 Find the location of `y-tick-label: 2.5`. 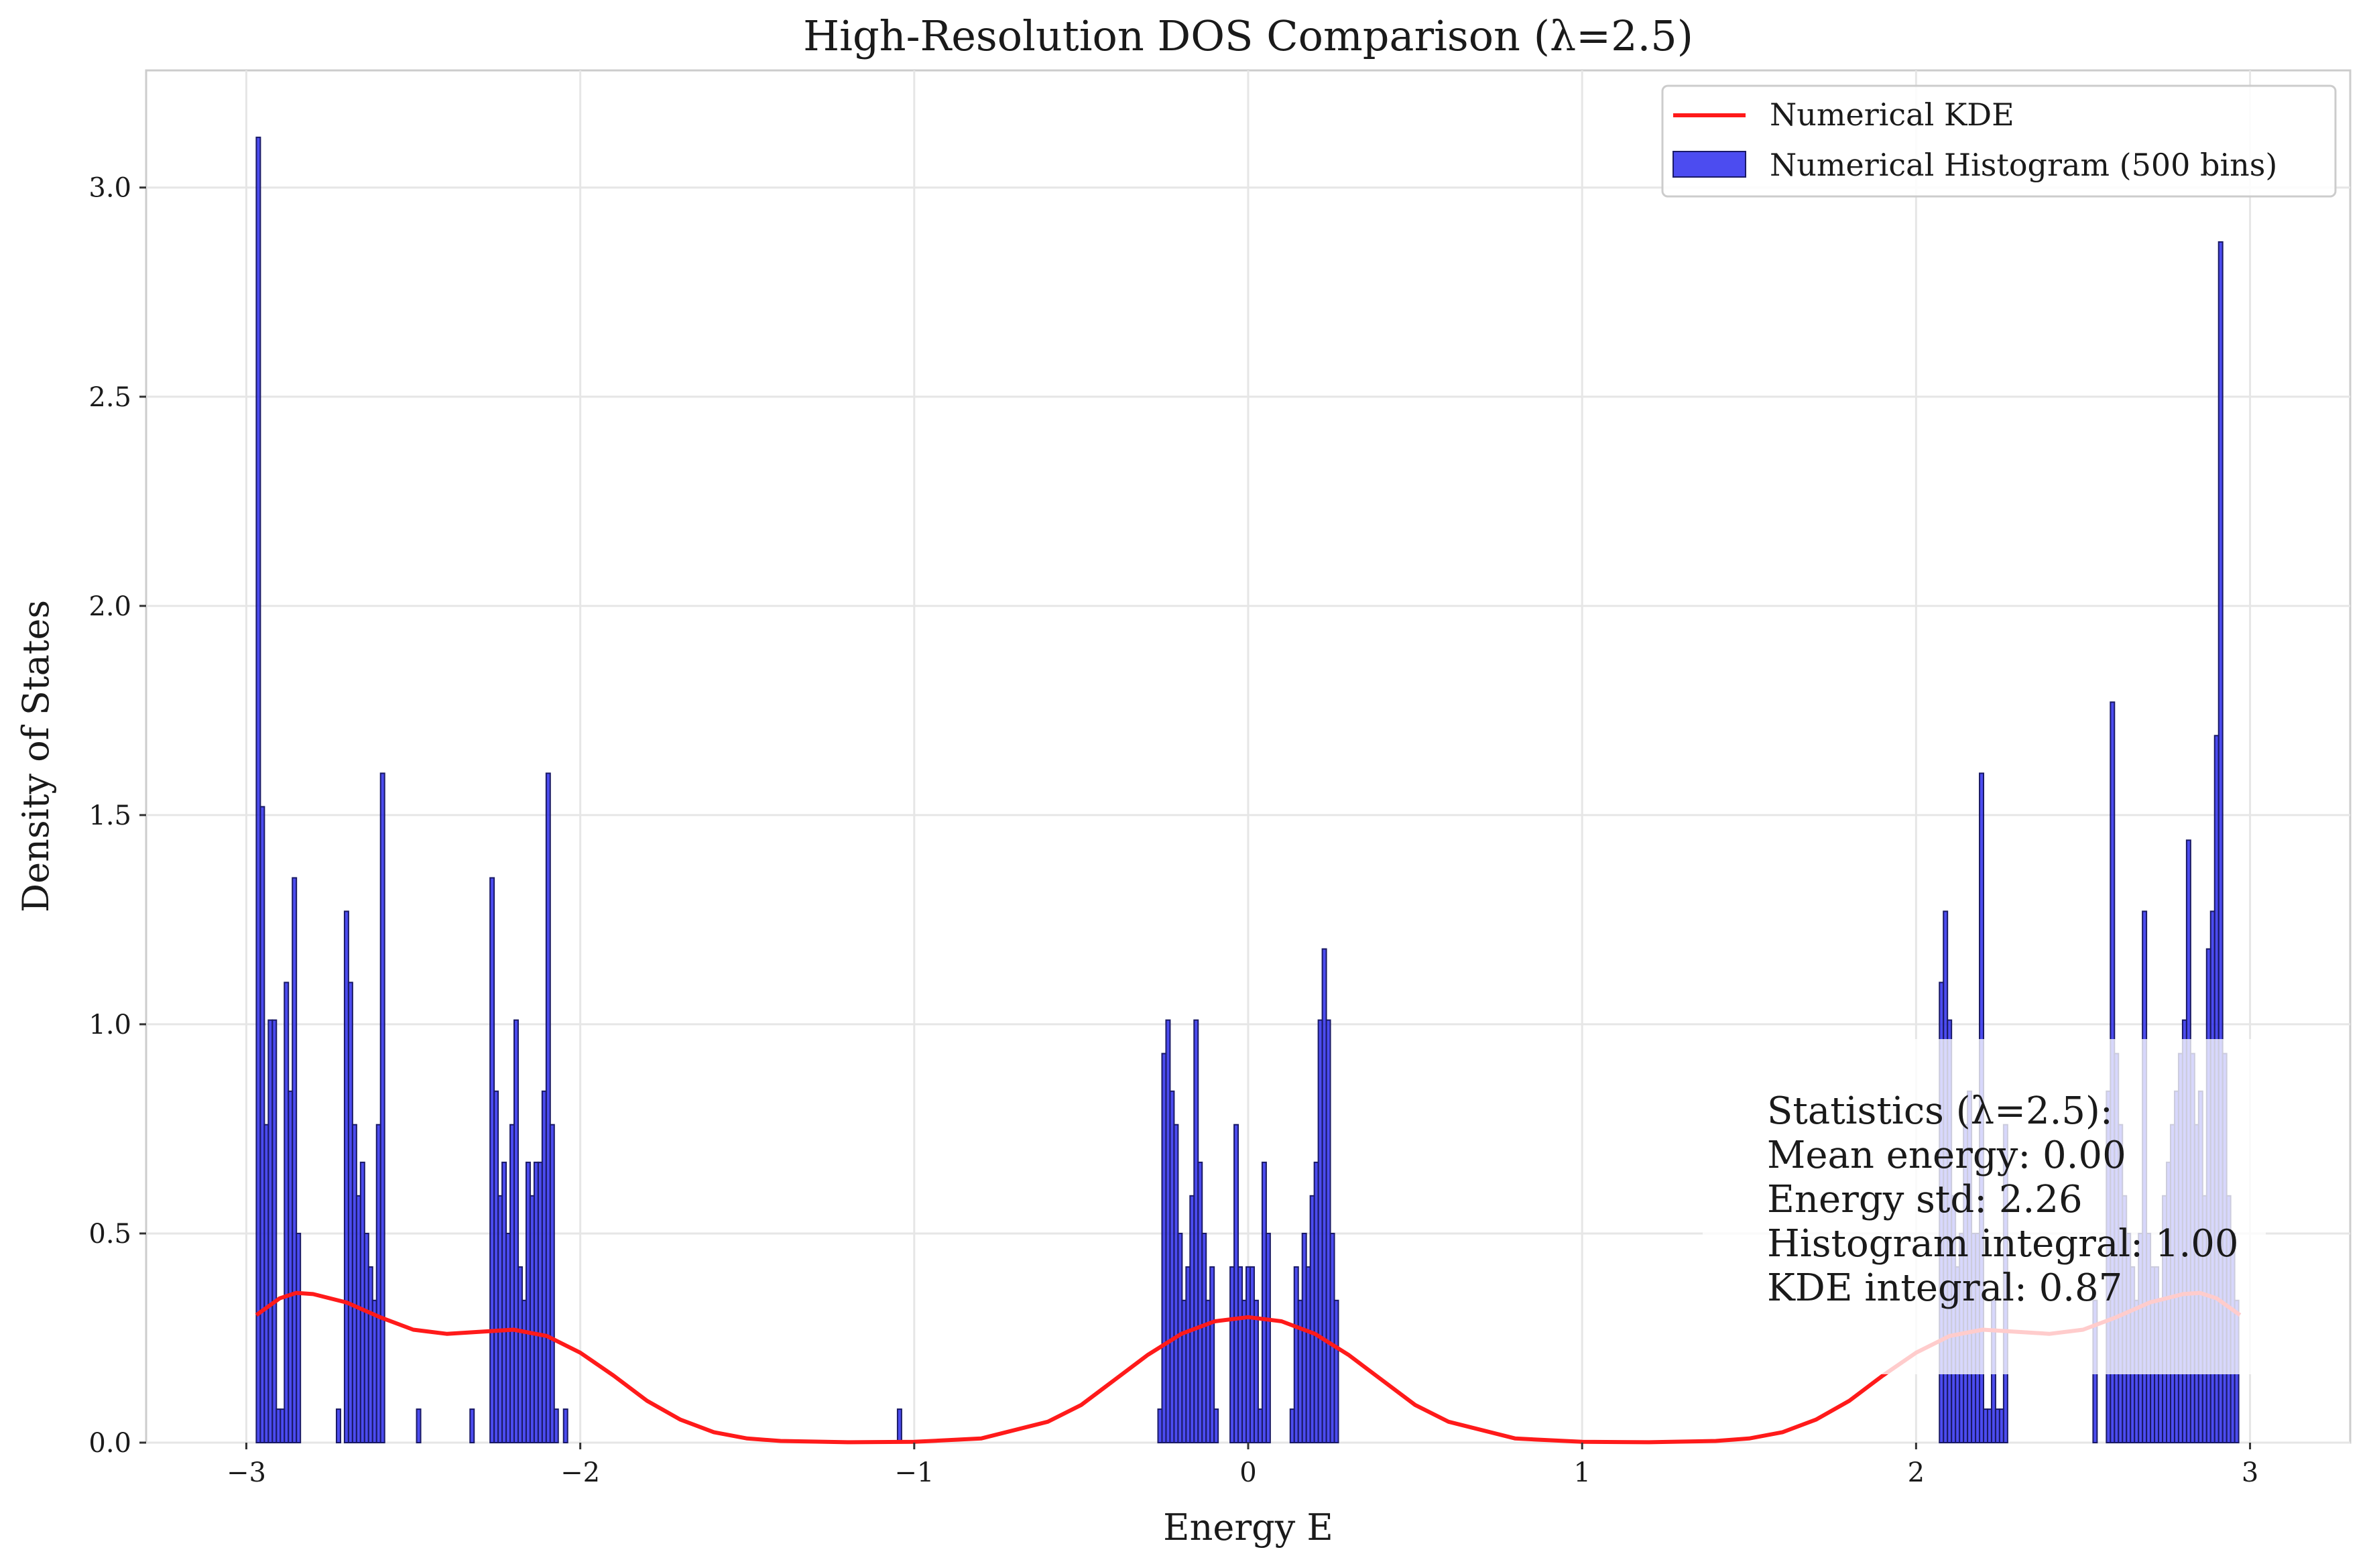

y-tick-label: 2.5 is located at coordinates (109, 397).